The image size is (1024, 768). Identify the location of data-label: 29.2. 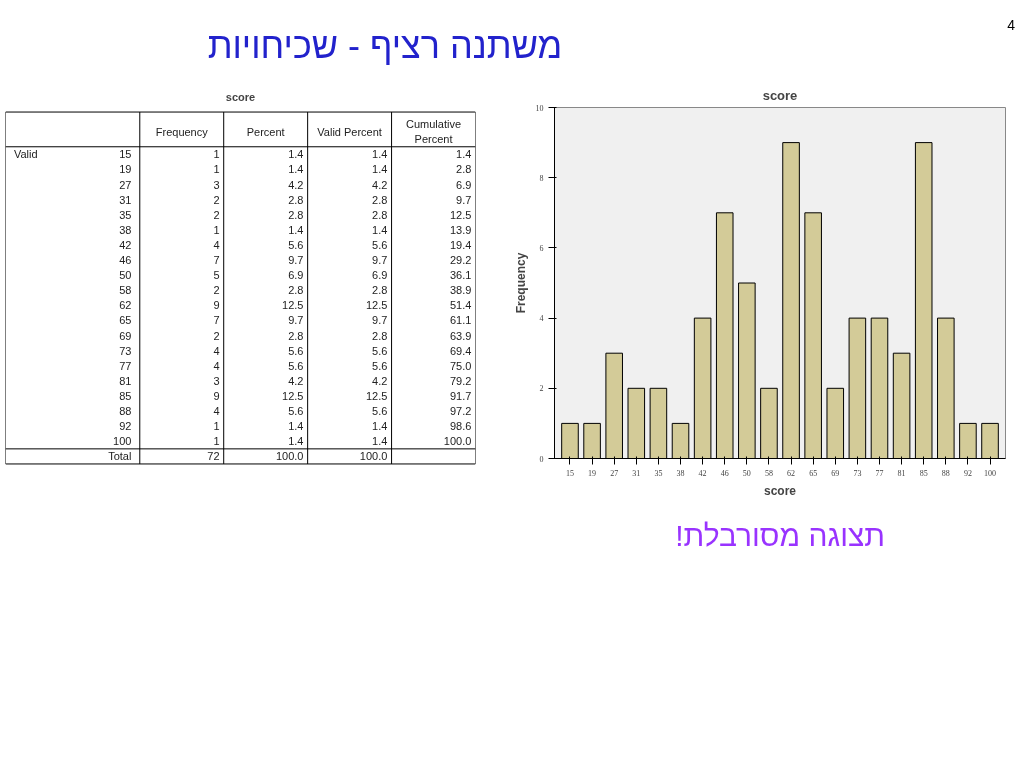
(460, 260).